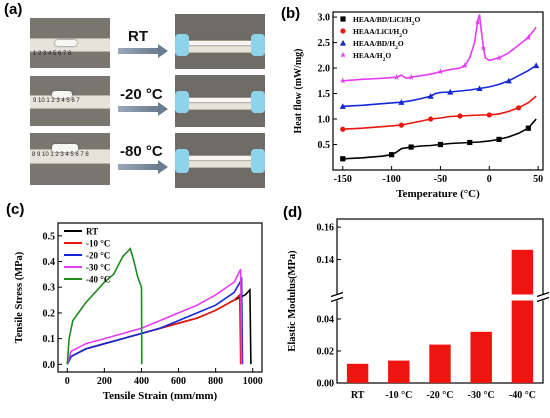  I want to click on y-tick-label: 0.00, so click(326, 384).